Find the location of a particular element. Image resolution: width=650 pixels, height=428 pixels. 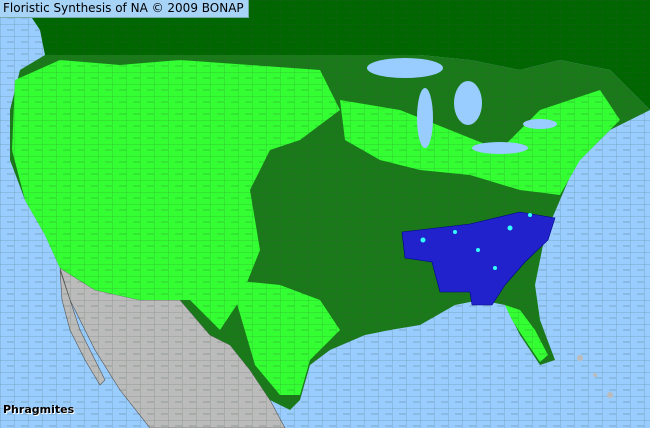

bahamas-islands is located at coordinates (595, 376).